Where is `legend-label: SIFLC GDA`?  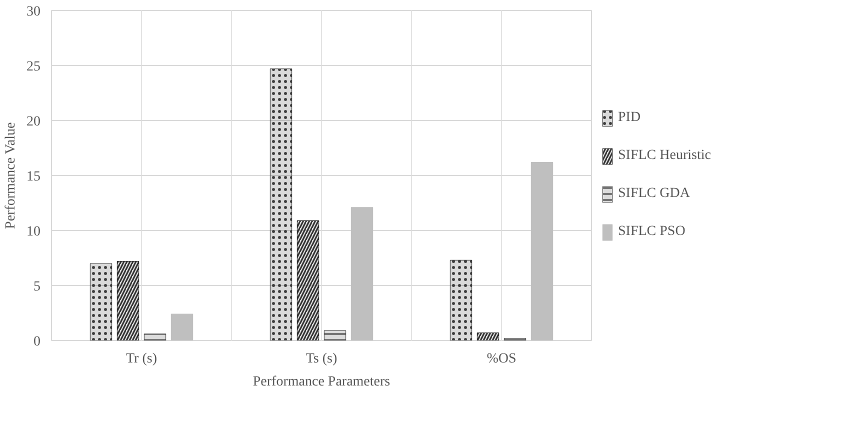
legend-label: SIFLC GDA is located at coordinates (654, 194).